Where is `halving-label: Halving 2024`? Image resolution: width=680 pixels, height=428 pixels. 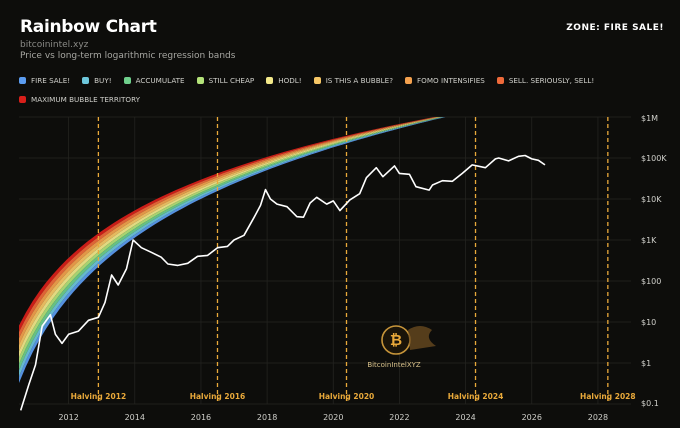 halving-label: Halving 2024 is located at coordinates (476, 396).